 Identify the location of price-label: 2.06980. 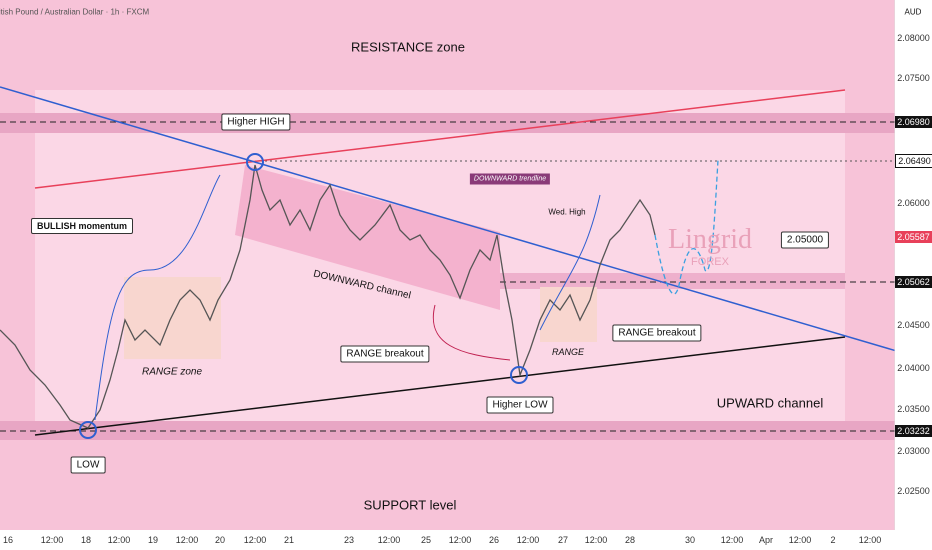
(913, 122).